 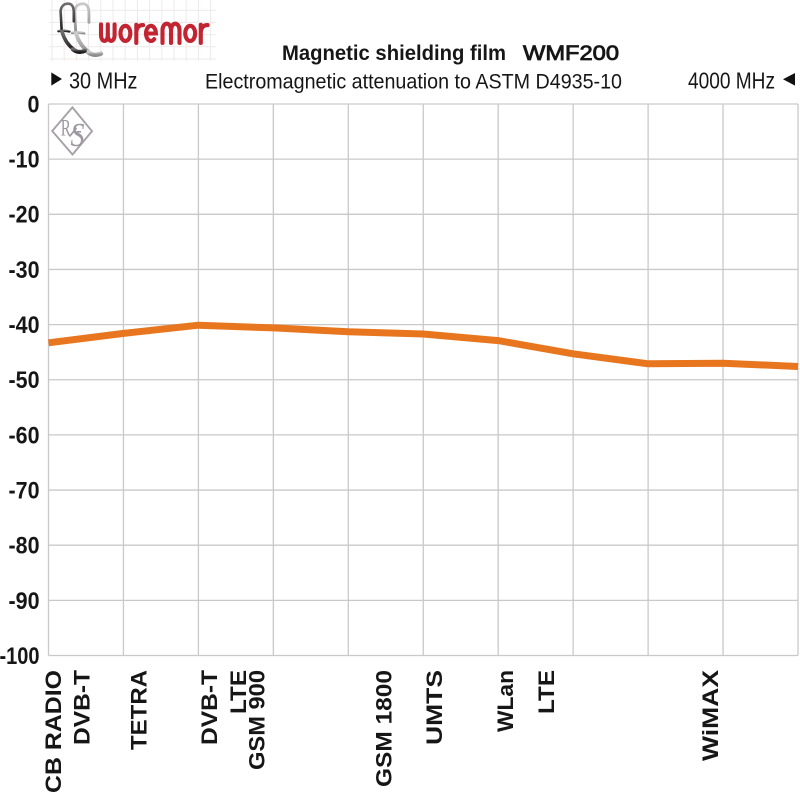 I want to click on svg-text: Magnetic shielding film, so click(x=394, y=53).